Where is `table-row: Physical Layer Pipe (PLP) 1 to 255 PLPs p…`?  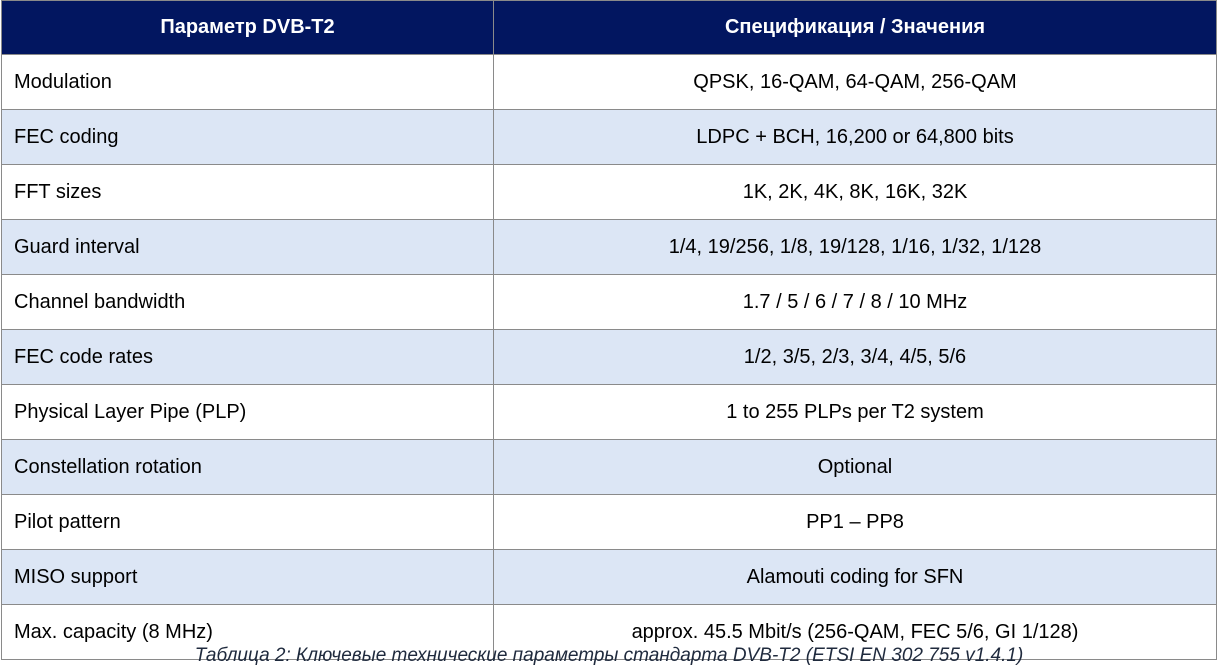 table-row: Physical Layer Pipe (PLP) 1 to 255 PLPs p… is located at coordinates (609, 412).